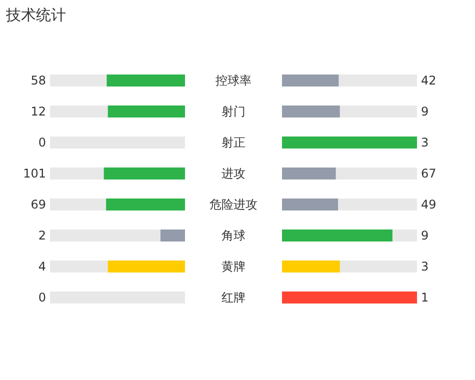 The image size is (475, 380). What do you see at coordinates (234, 143) in the screenshot?
I see `category-label: 射正` at bounding box center [234, 143].